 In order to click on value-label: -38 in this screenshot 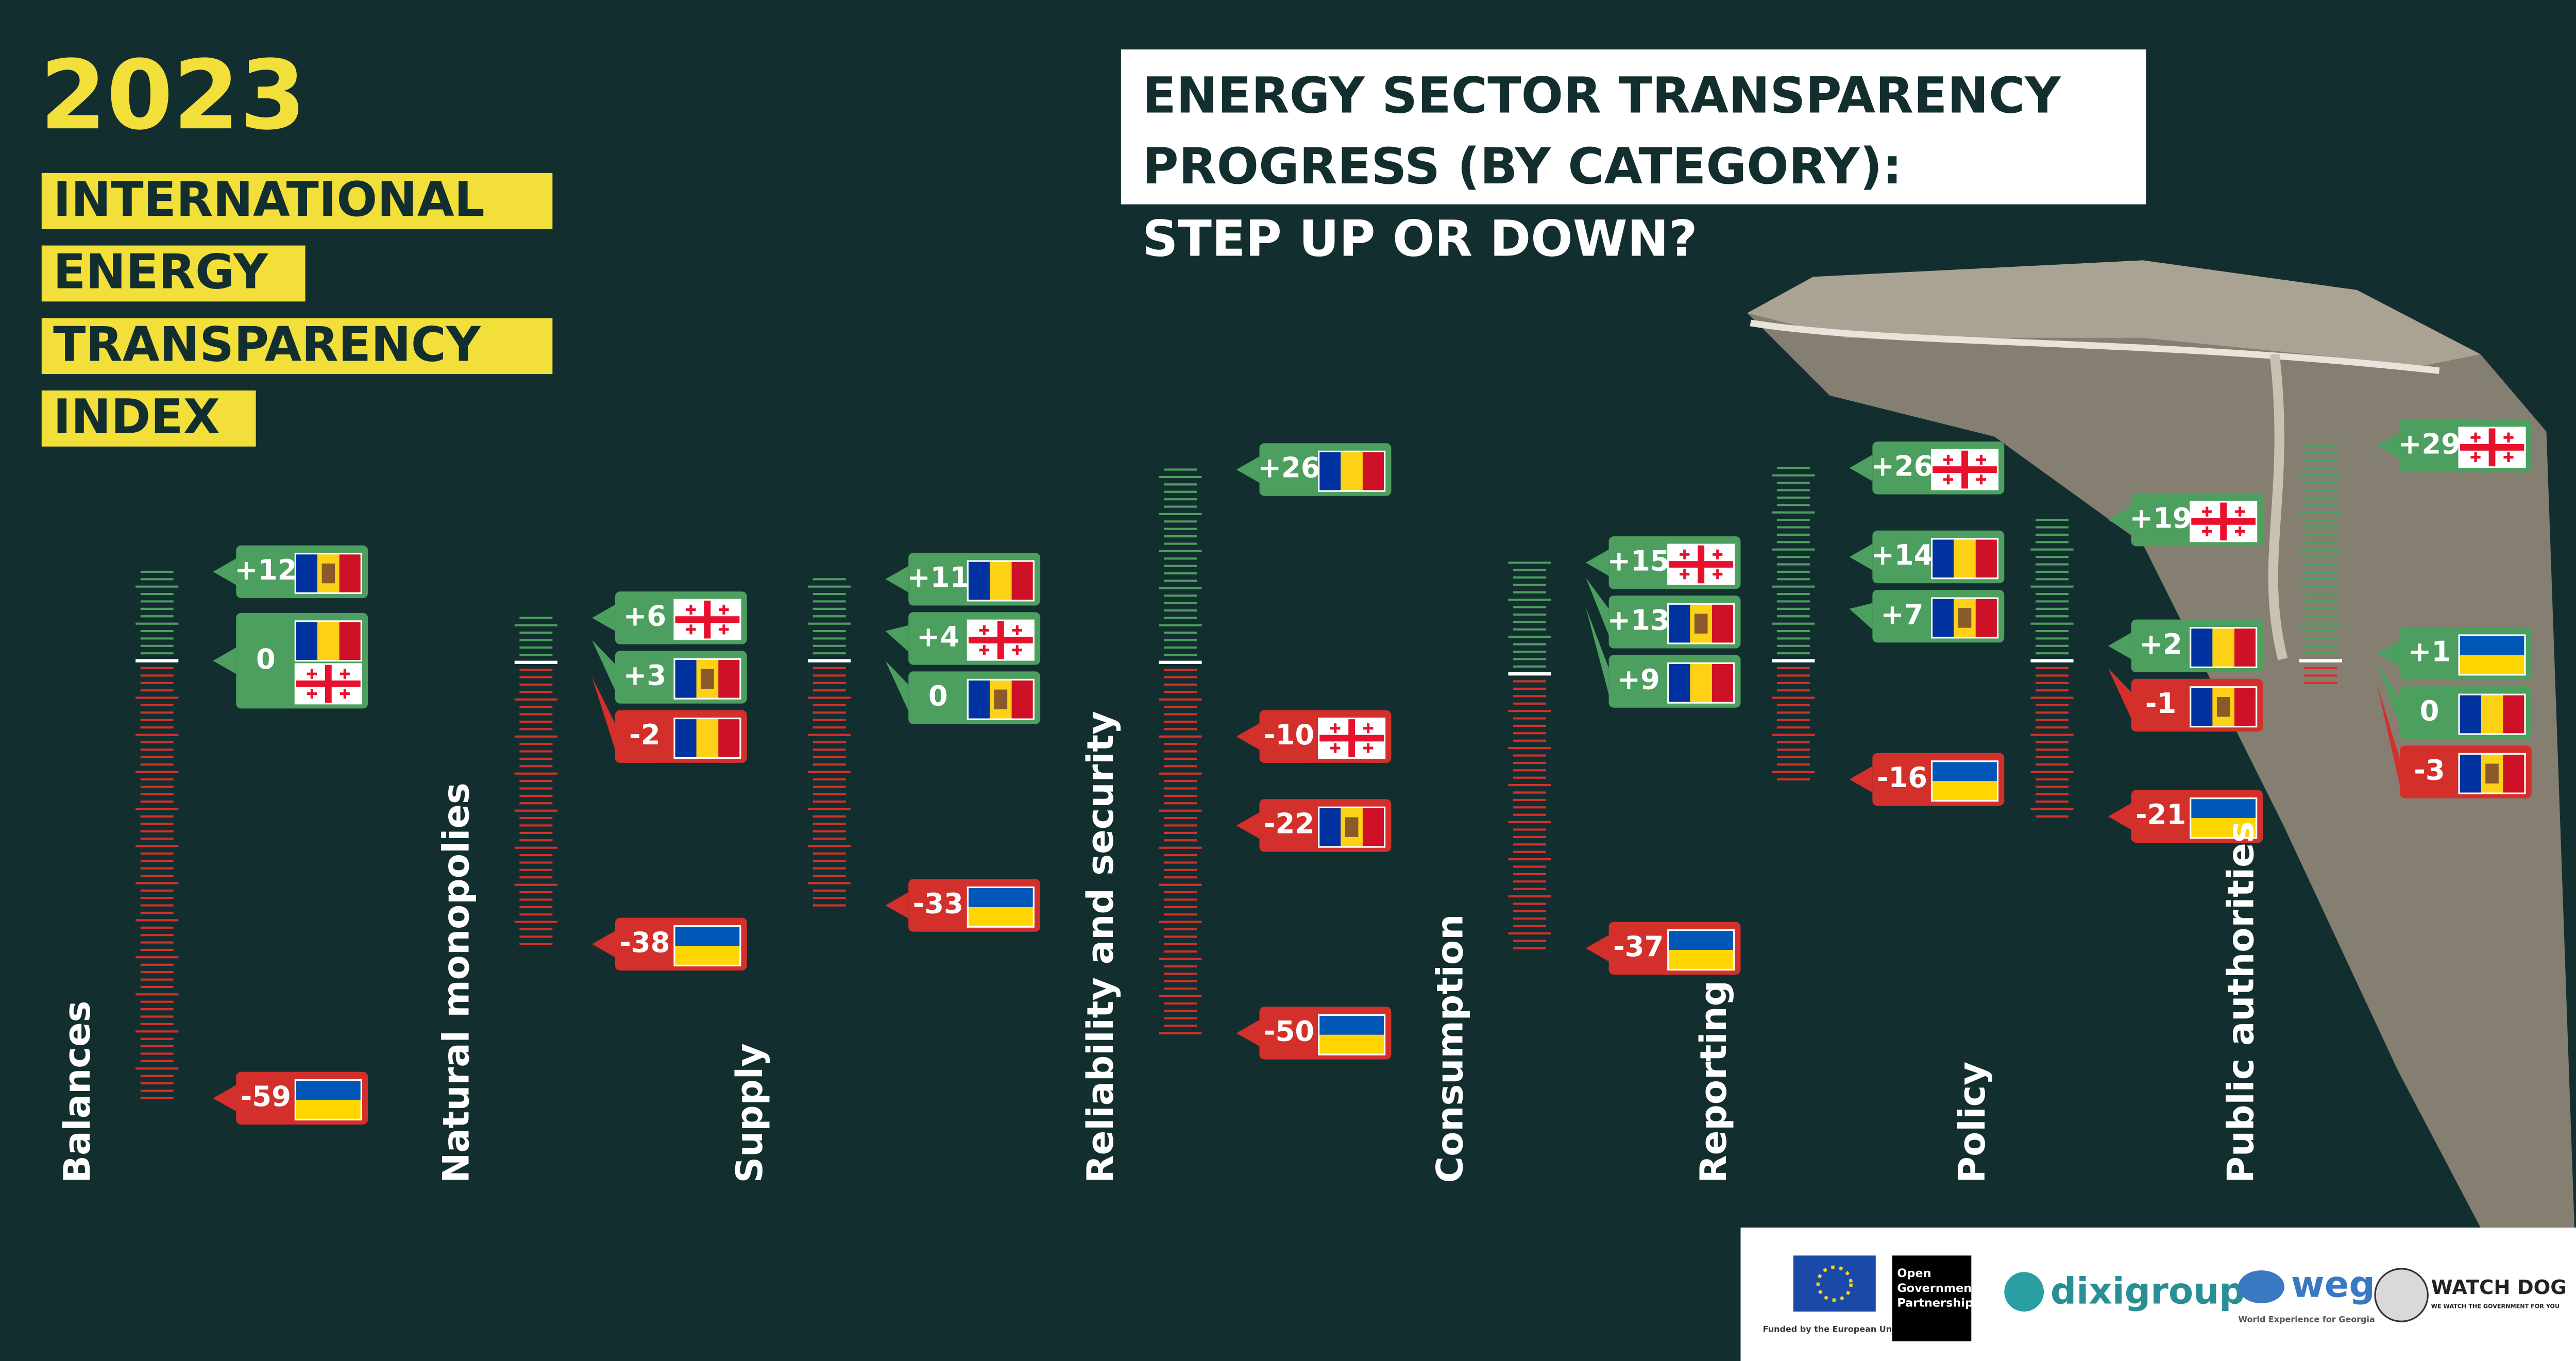, I will do `click(644, 942)`.